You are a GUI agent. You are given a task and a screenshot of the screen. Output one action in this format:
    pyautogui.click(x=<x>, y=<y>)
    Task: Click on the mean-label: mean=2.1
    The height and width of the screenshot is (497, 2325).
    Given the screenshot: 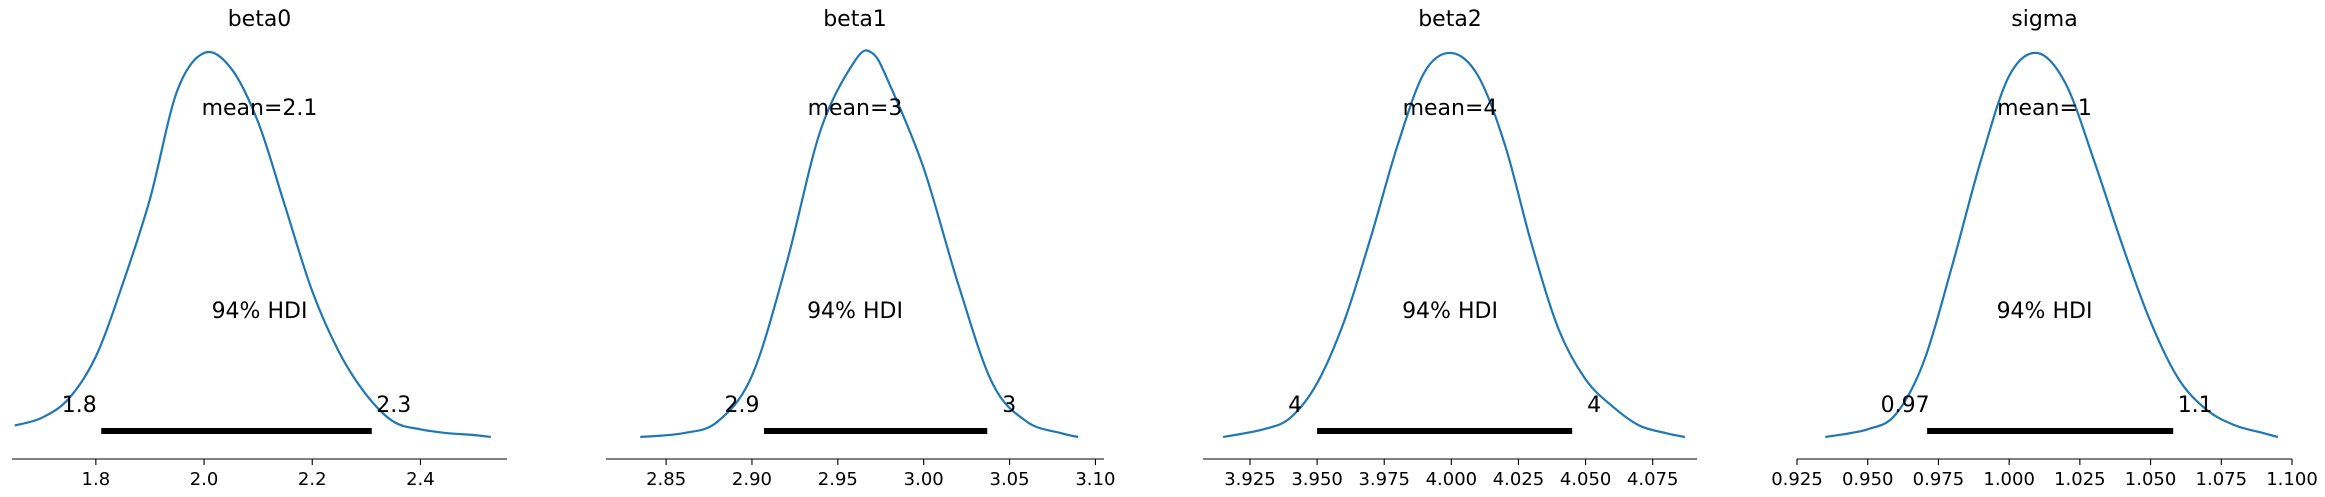 What is the action you would take?
    pyautogui.click(x=260, y=108)
    